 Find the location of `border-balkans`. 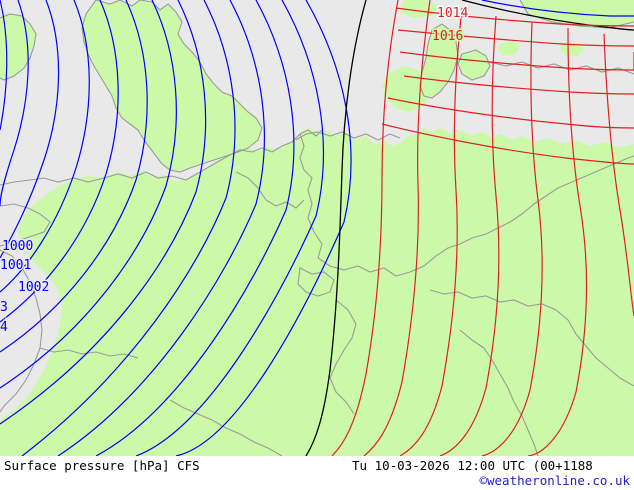

border-balkans is located at coordinates (499, 392).